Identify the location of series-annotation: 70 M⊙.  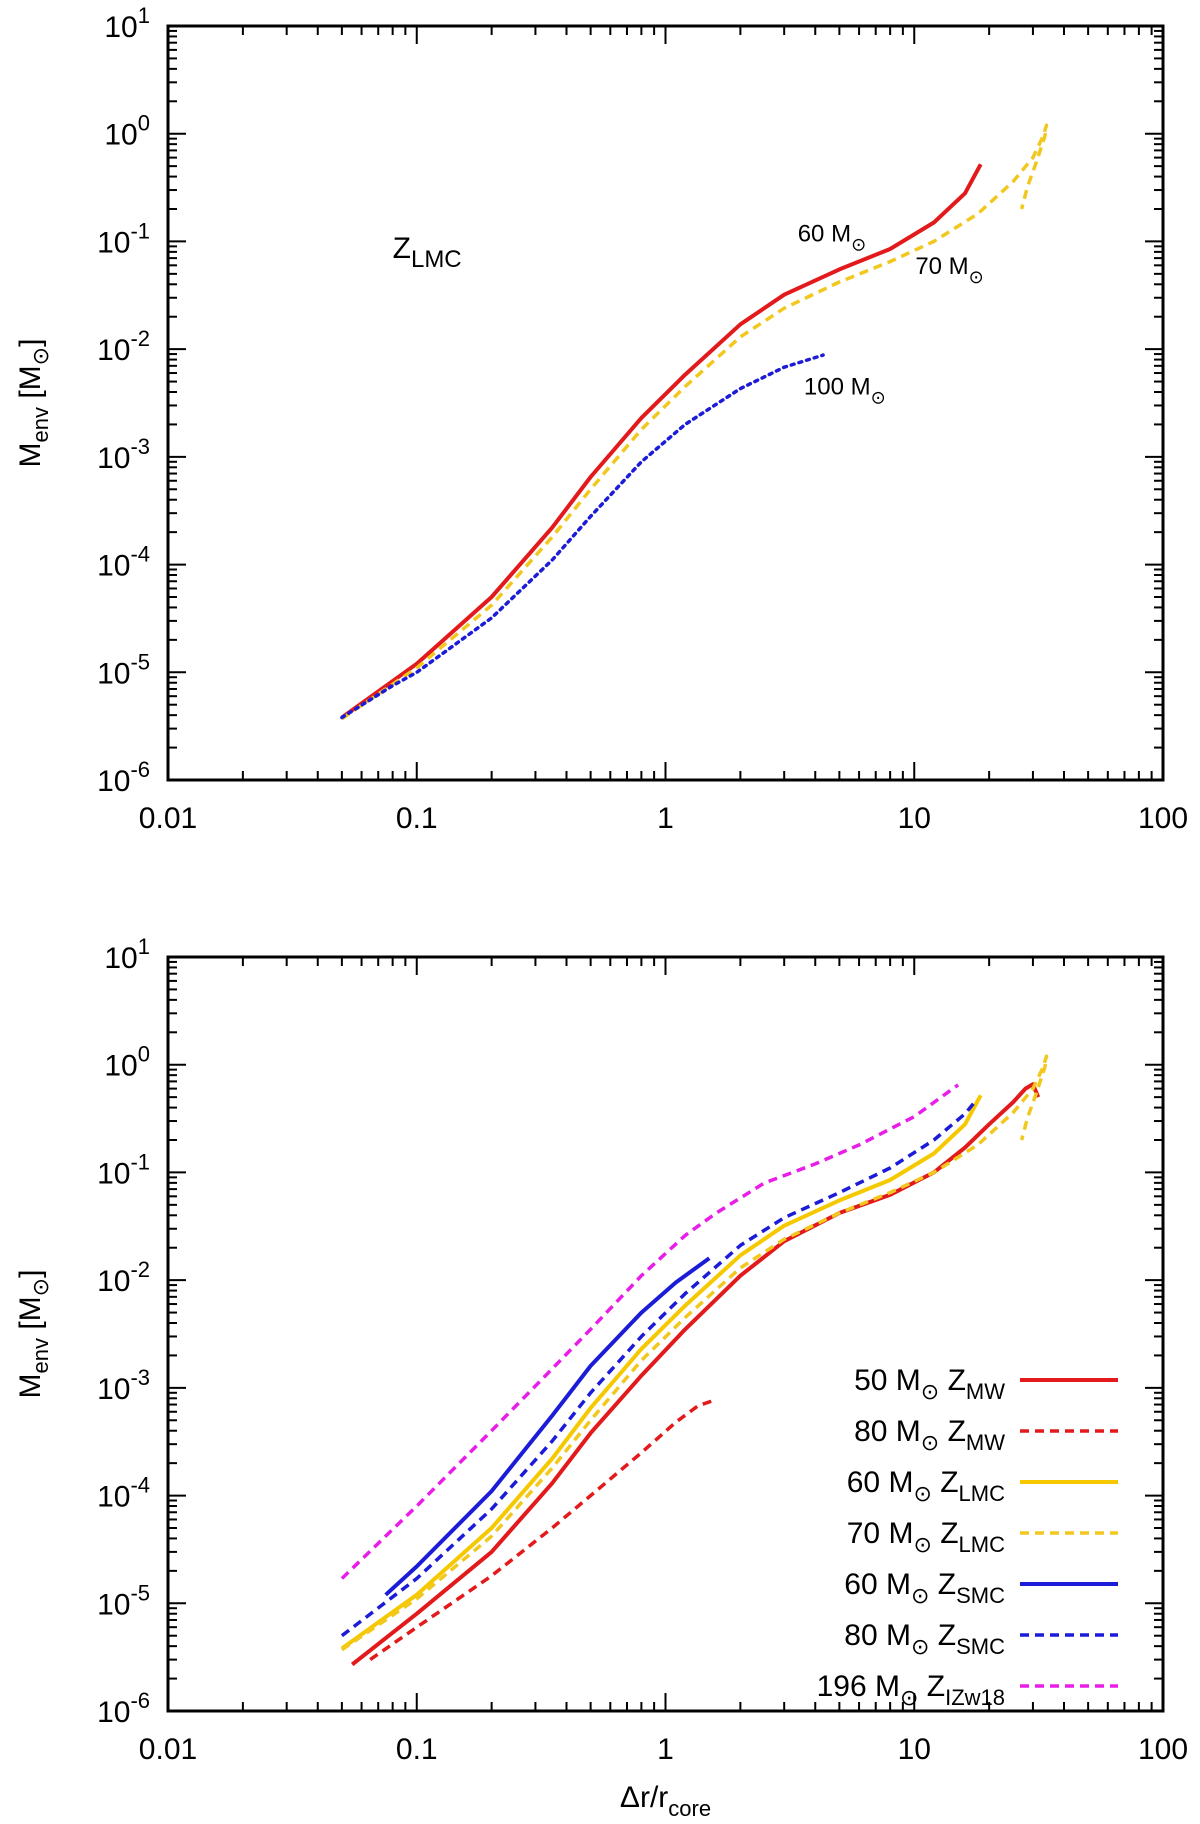
(949, 270).